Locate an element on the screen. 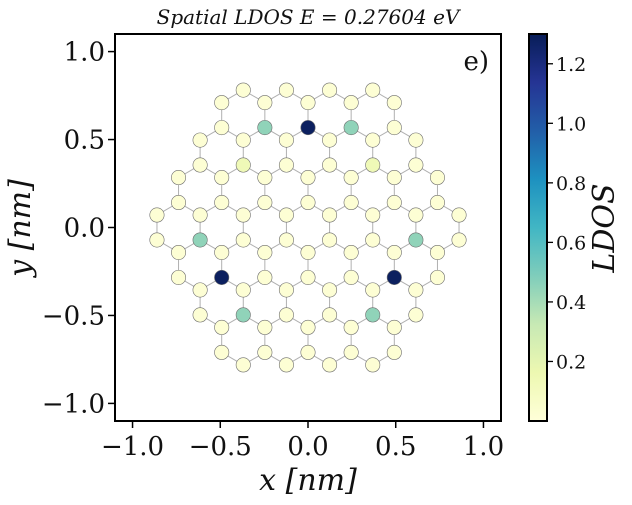  colorbar-tick-label: 0.6 is located at coordinates (571, 243).